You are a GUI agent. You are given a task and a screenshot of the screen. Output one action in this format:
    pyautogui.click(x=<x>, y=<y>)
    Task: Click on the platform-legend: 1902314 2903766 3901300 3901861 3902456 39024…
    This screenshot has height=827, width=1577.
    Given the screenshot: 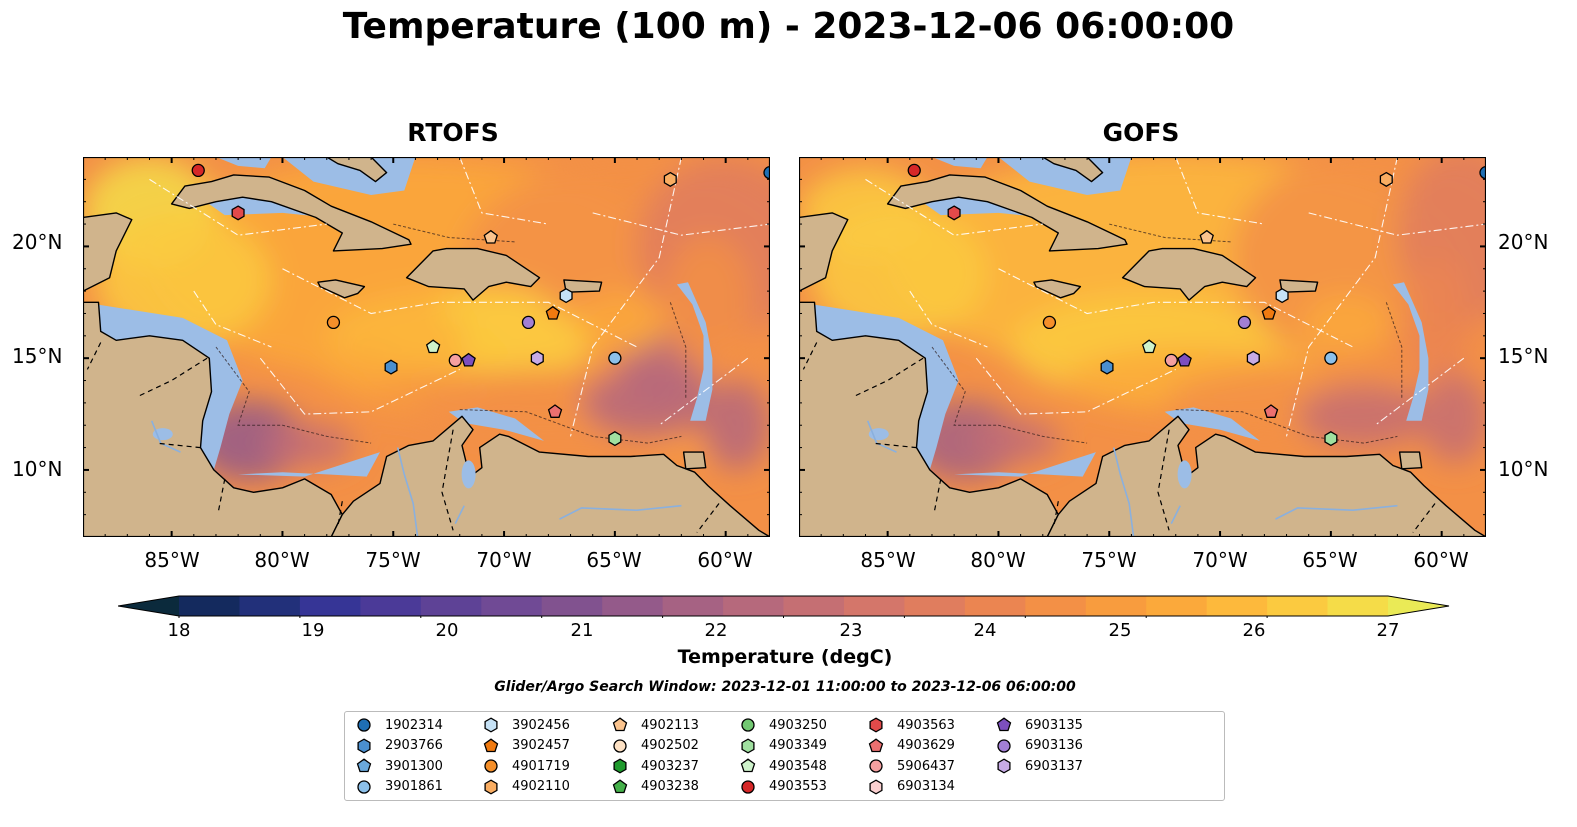 What is the action you would take?
    pyautogui.click(x=784, y=756)
    